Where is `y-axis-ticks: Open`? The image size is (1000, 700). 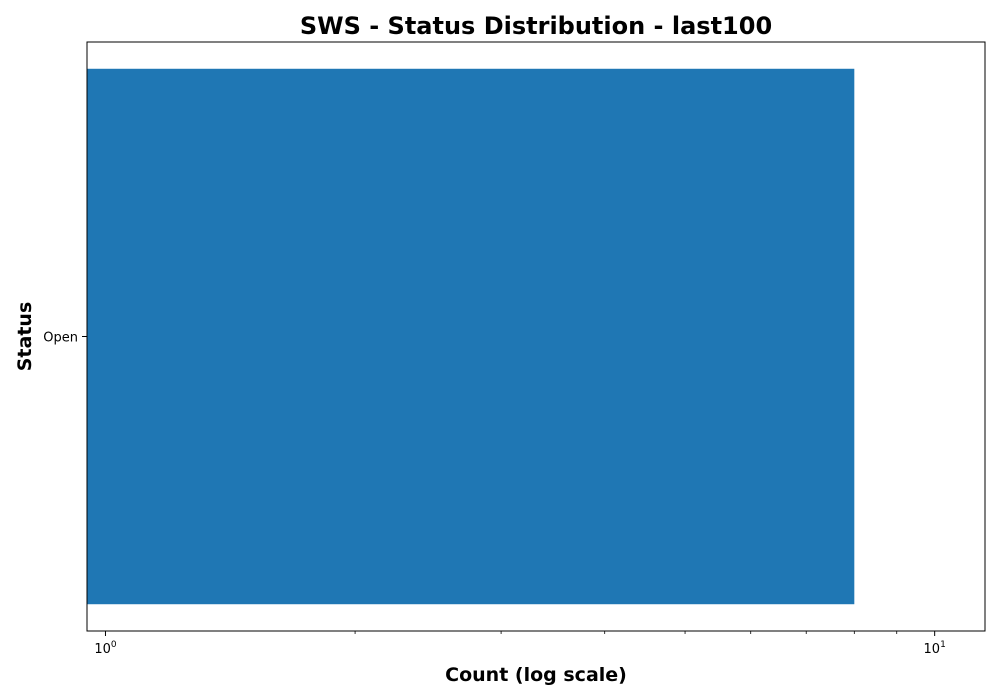 y-axis-ticks: Open is located at coordinates (65, 338).